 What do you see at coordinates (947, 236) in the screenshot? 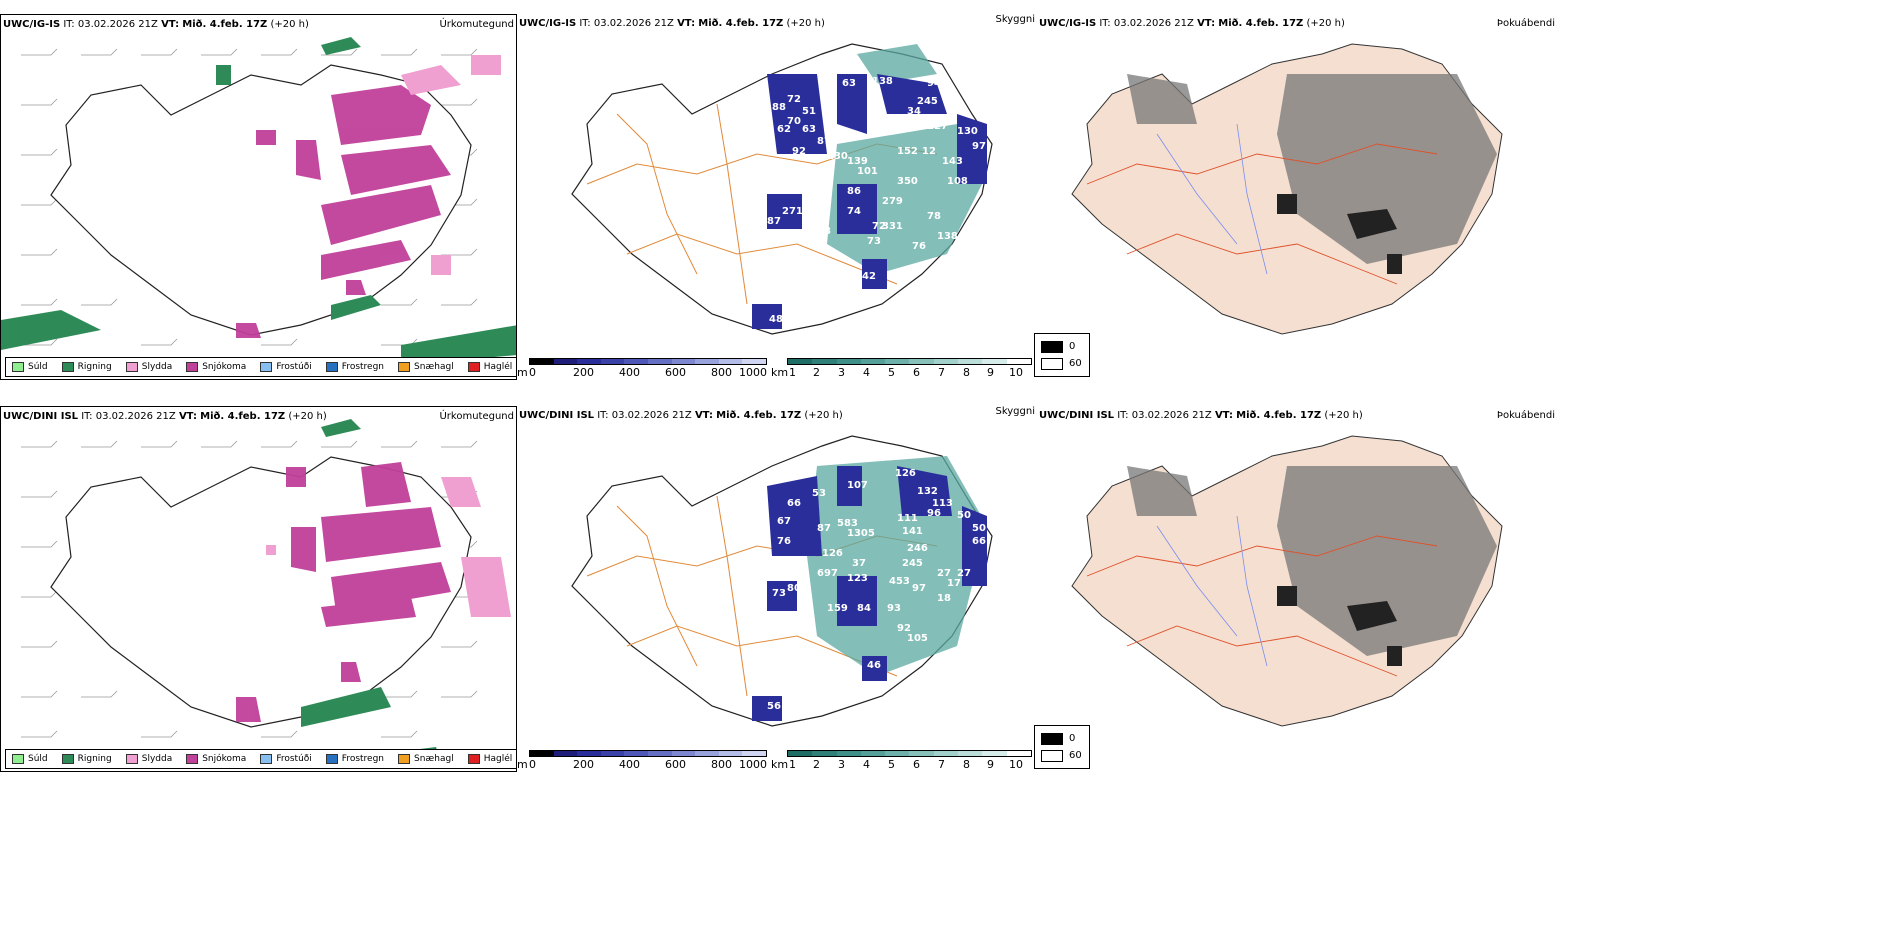
I see `cloud-base-value: 138` at bounding box center [947, 236].